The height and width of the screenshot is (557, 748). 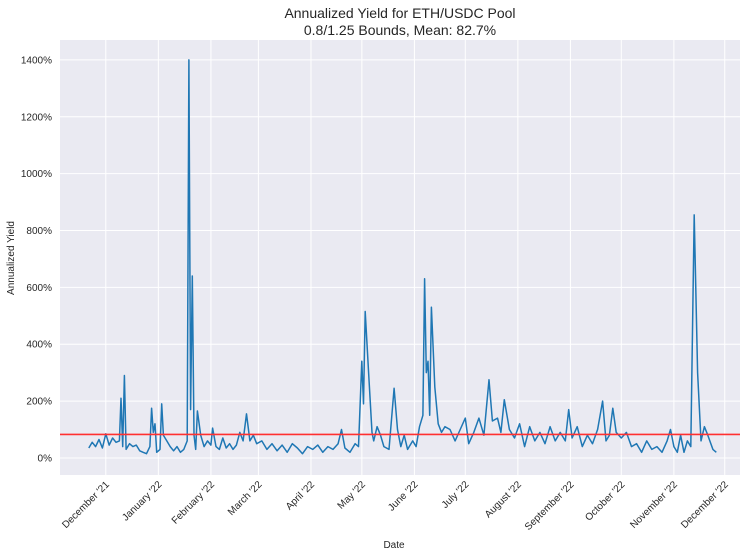 What do you see at coordinates (11, 258) in the screenshot?
I see `y-axis-label: Annualized Yield` at bounding box center [11, 258].